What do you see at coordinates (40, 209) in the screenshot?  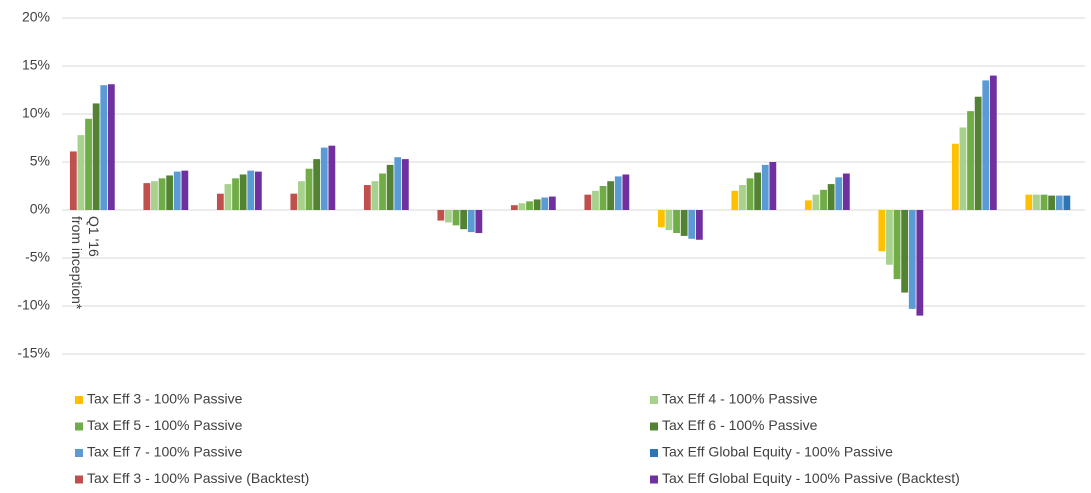 I see `y-tick-label: 0%` at bounding box center [40, 209].